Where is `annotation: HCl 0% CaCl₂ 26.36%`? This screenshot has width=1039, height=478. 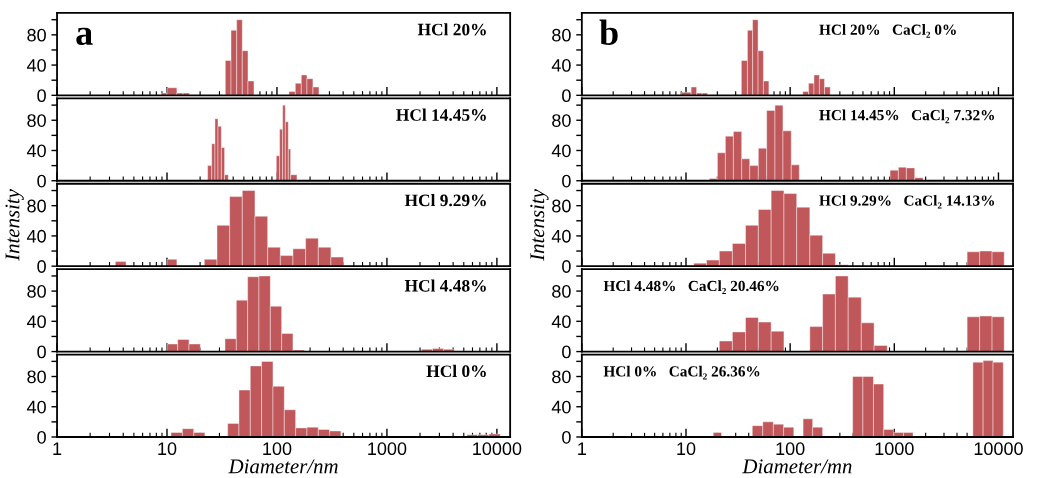 annotation: HCl 0% CaCl₂ 26.36% is located at coordinates (681, 372).